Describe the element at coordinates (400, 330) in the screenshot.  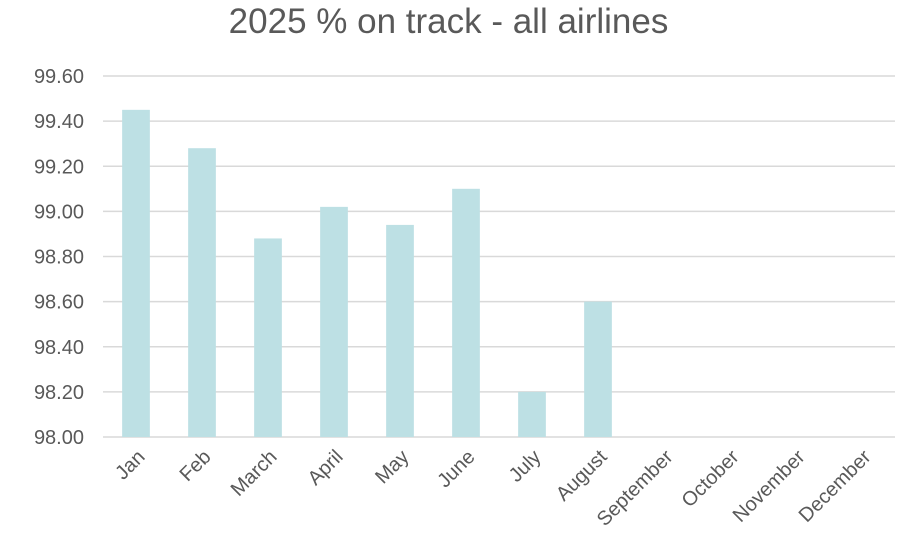
I see `bar-may` at that location.